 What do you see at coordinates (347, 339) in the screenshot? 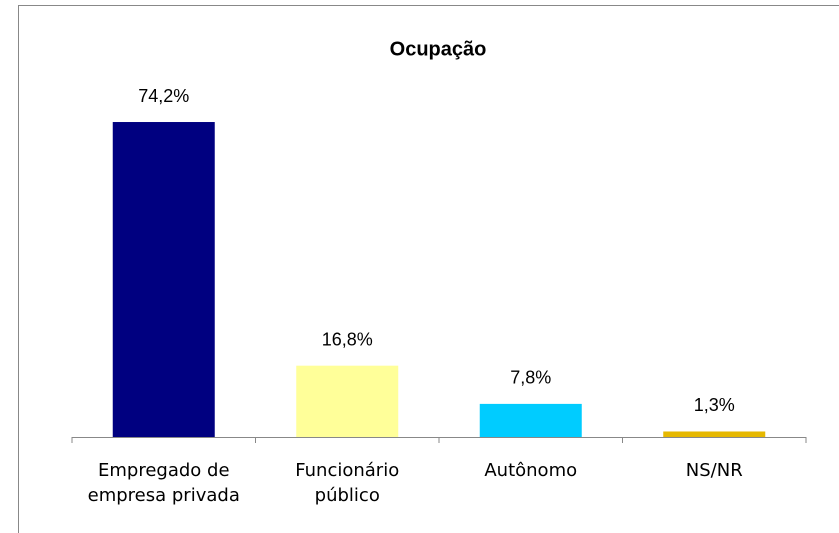
I see `data-label: 16,8%` at bounding box center [347, 339].